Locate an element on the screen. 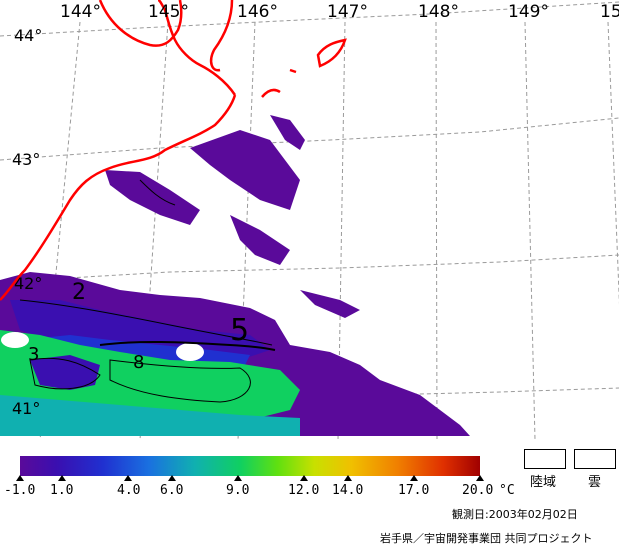 This screenshot has width=619, height=546. colorbar-tick-label: 6.0 is located at coordinates (172, 490).